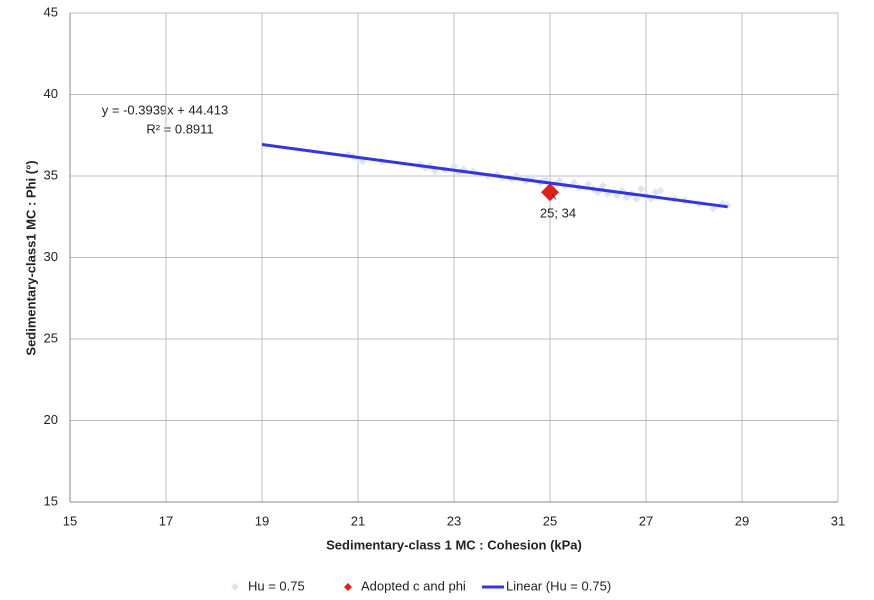 Image resolution: width=874 pixels, height=600 pixels. I want to click on legend-label: Linear (Hu = 0.75), so click(558, 585).